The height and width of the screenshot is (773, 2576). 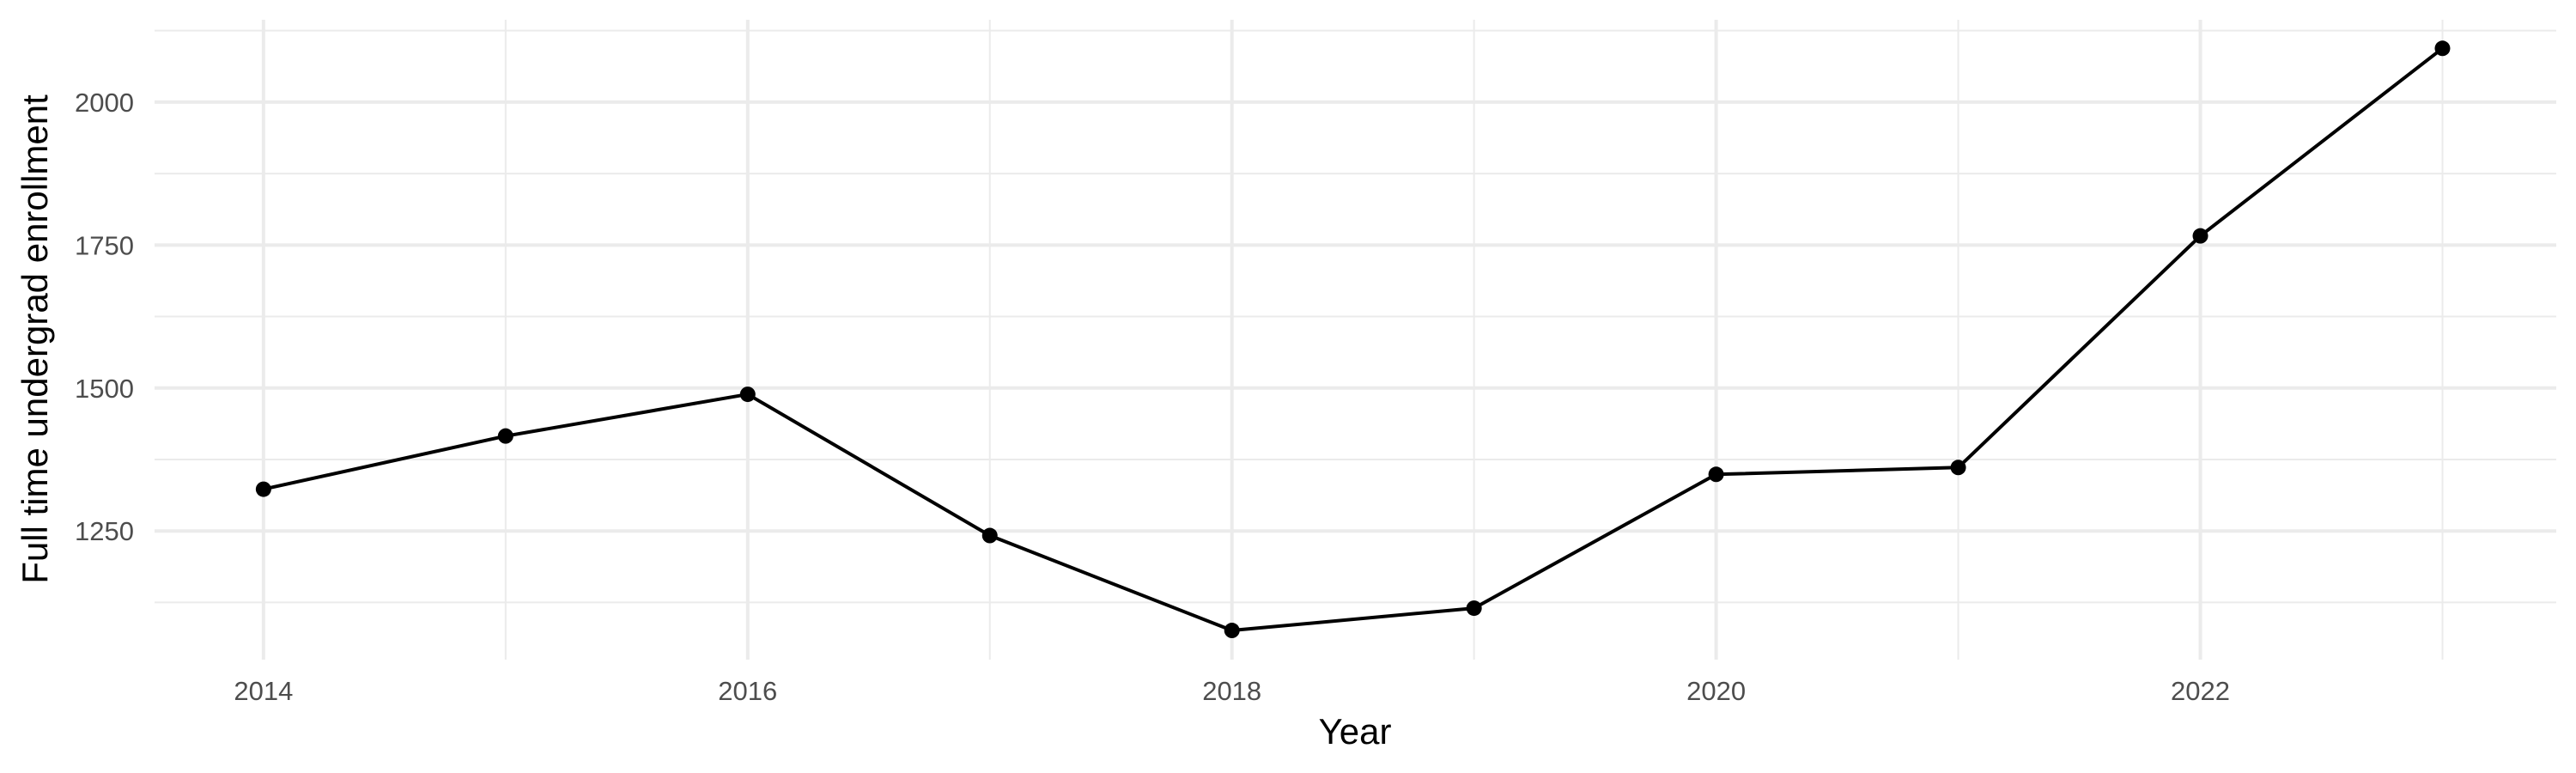 I want to click on y-tick-labels: 1250 1500 1750 2000, so click(x=104, y=317).